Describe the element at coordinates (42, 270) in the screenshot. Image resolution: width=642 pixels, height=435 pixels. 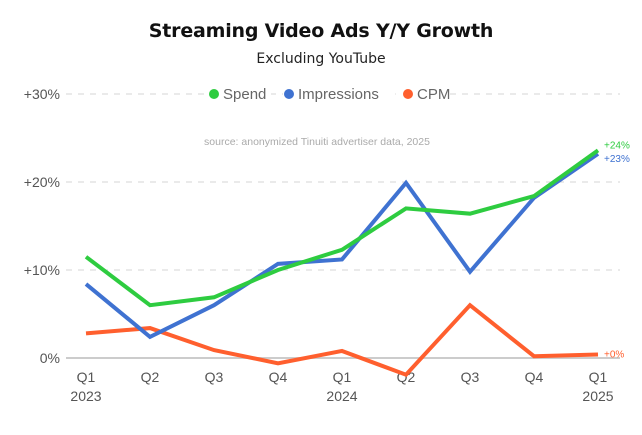
I see `y-tick-label: +10%` at that location.